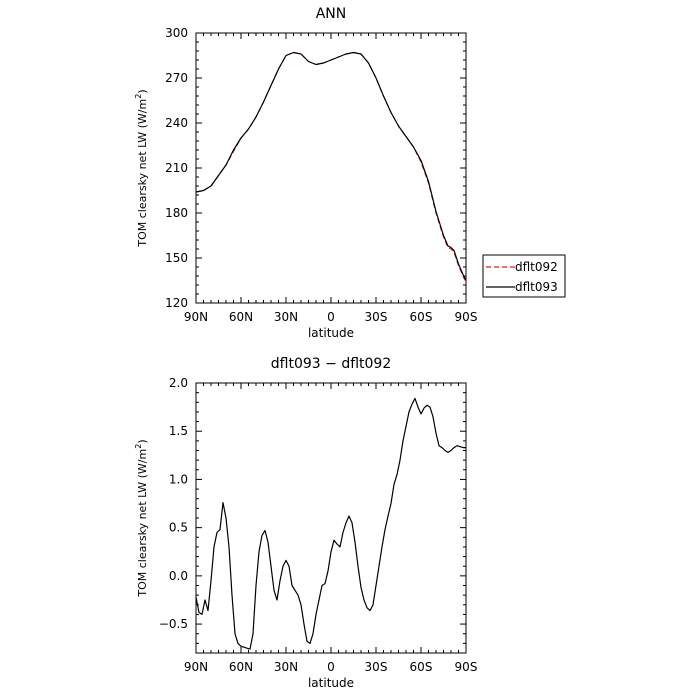  Describe the element at coordinates (331, 364) in the screenshot. I see `chart-title: dflt093 − dflt092` at that location.